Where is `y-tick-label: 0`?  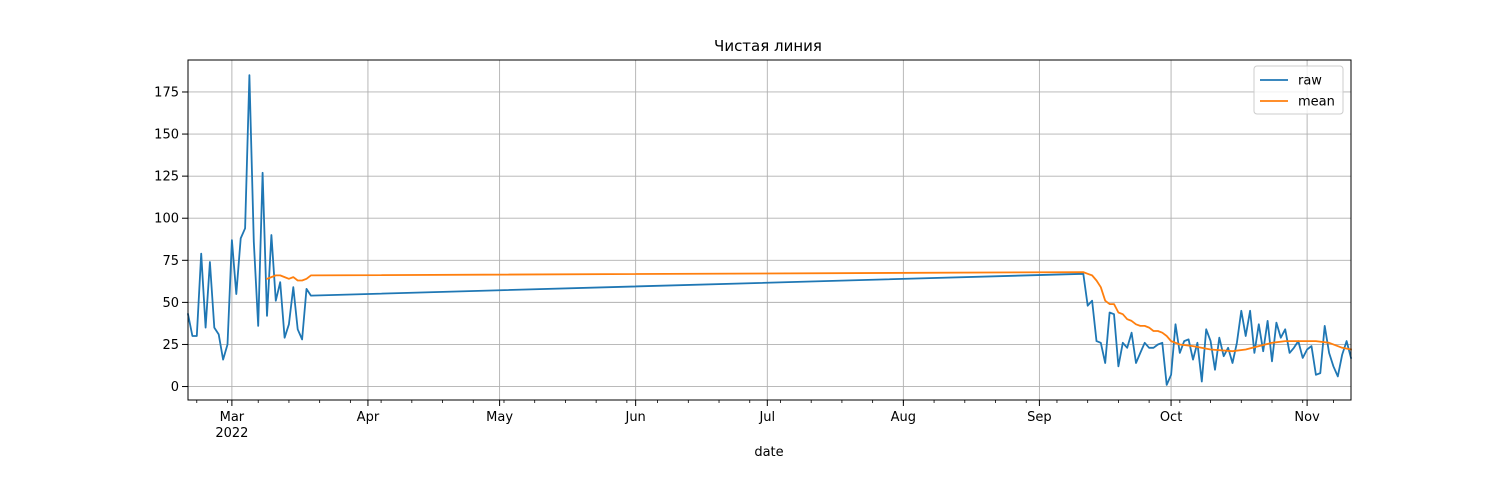 y-tick-label: 0 is located at coordinates (175, 387).